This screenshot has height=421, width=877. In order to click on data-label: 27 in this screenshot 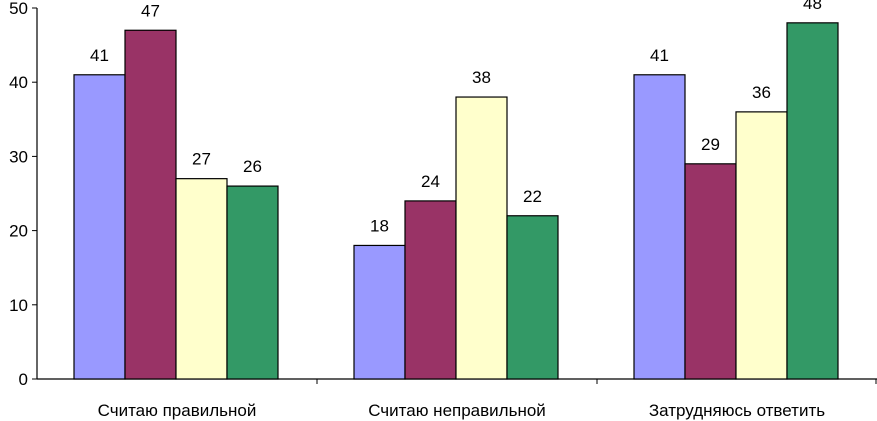, I will do `click(201, 159)`.